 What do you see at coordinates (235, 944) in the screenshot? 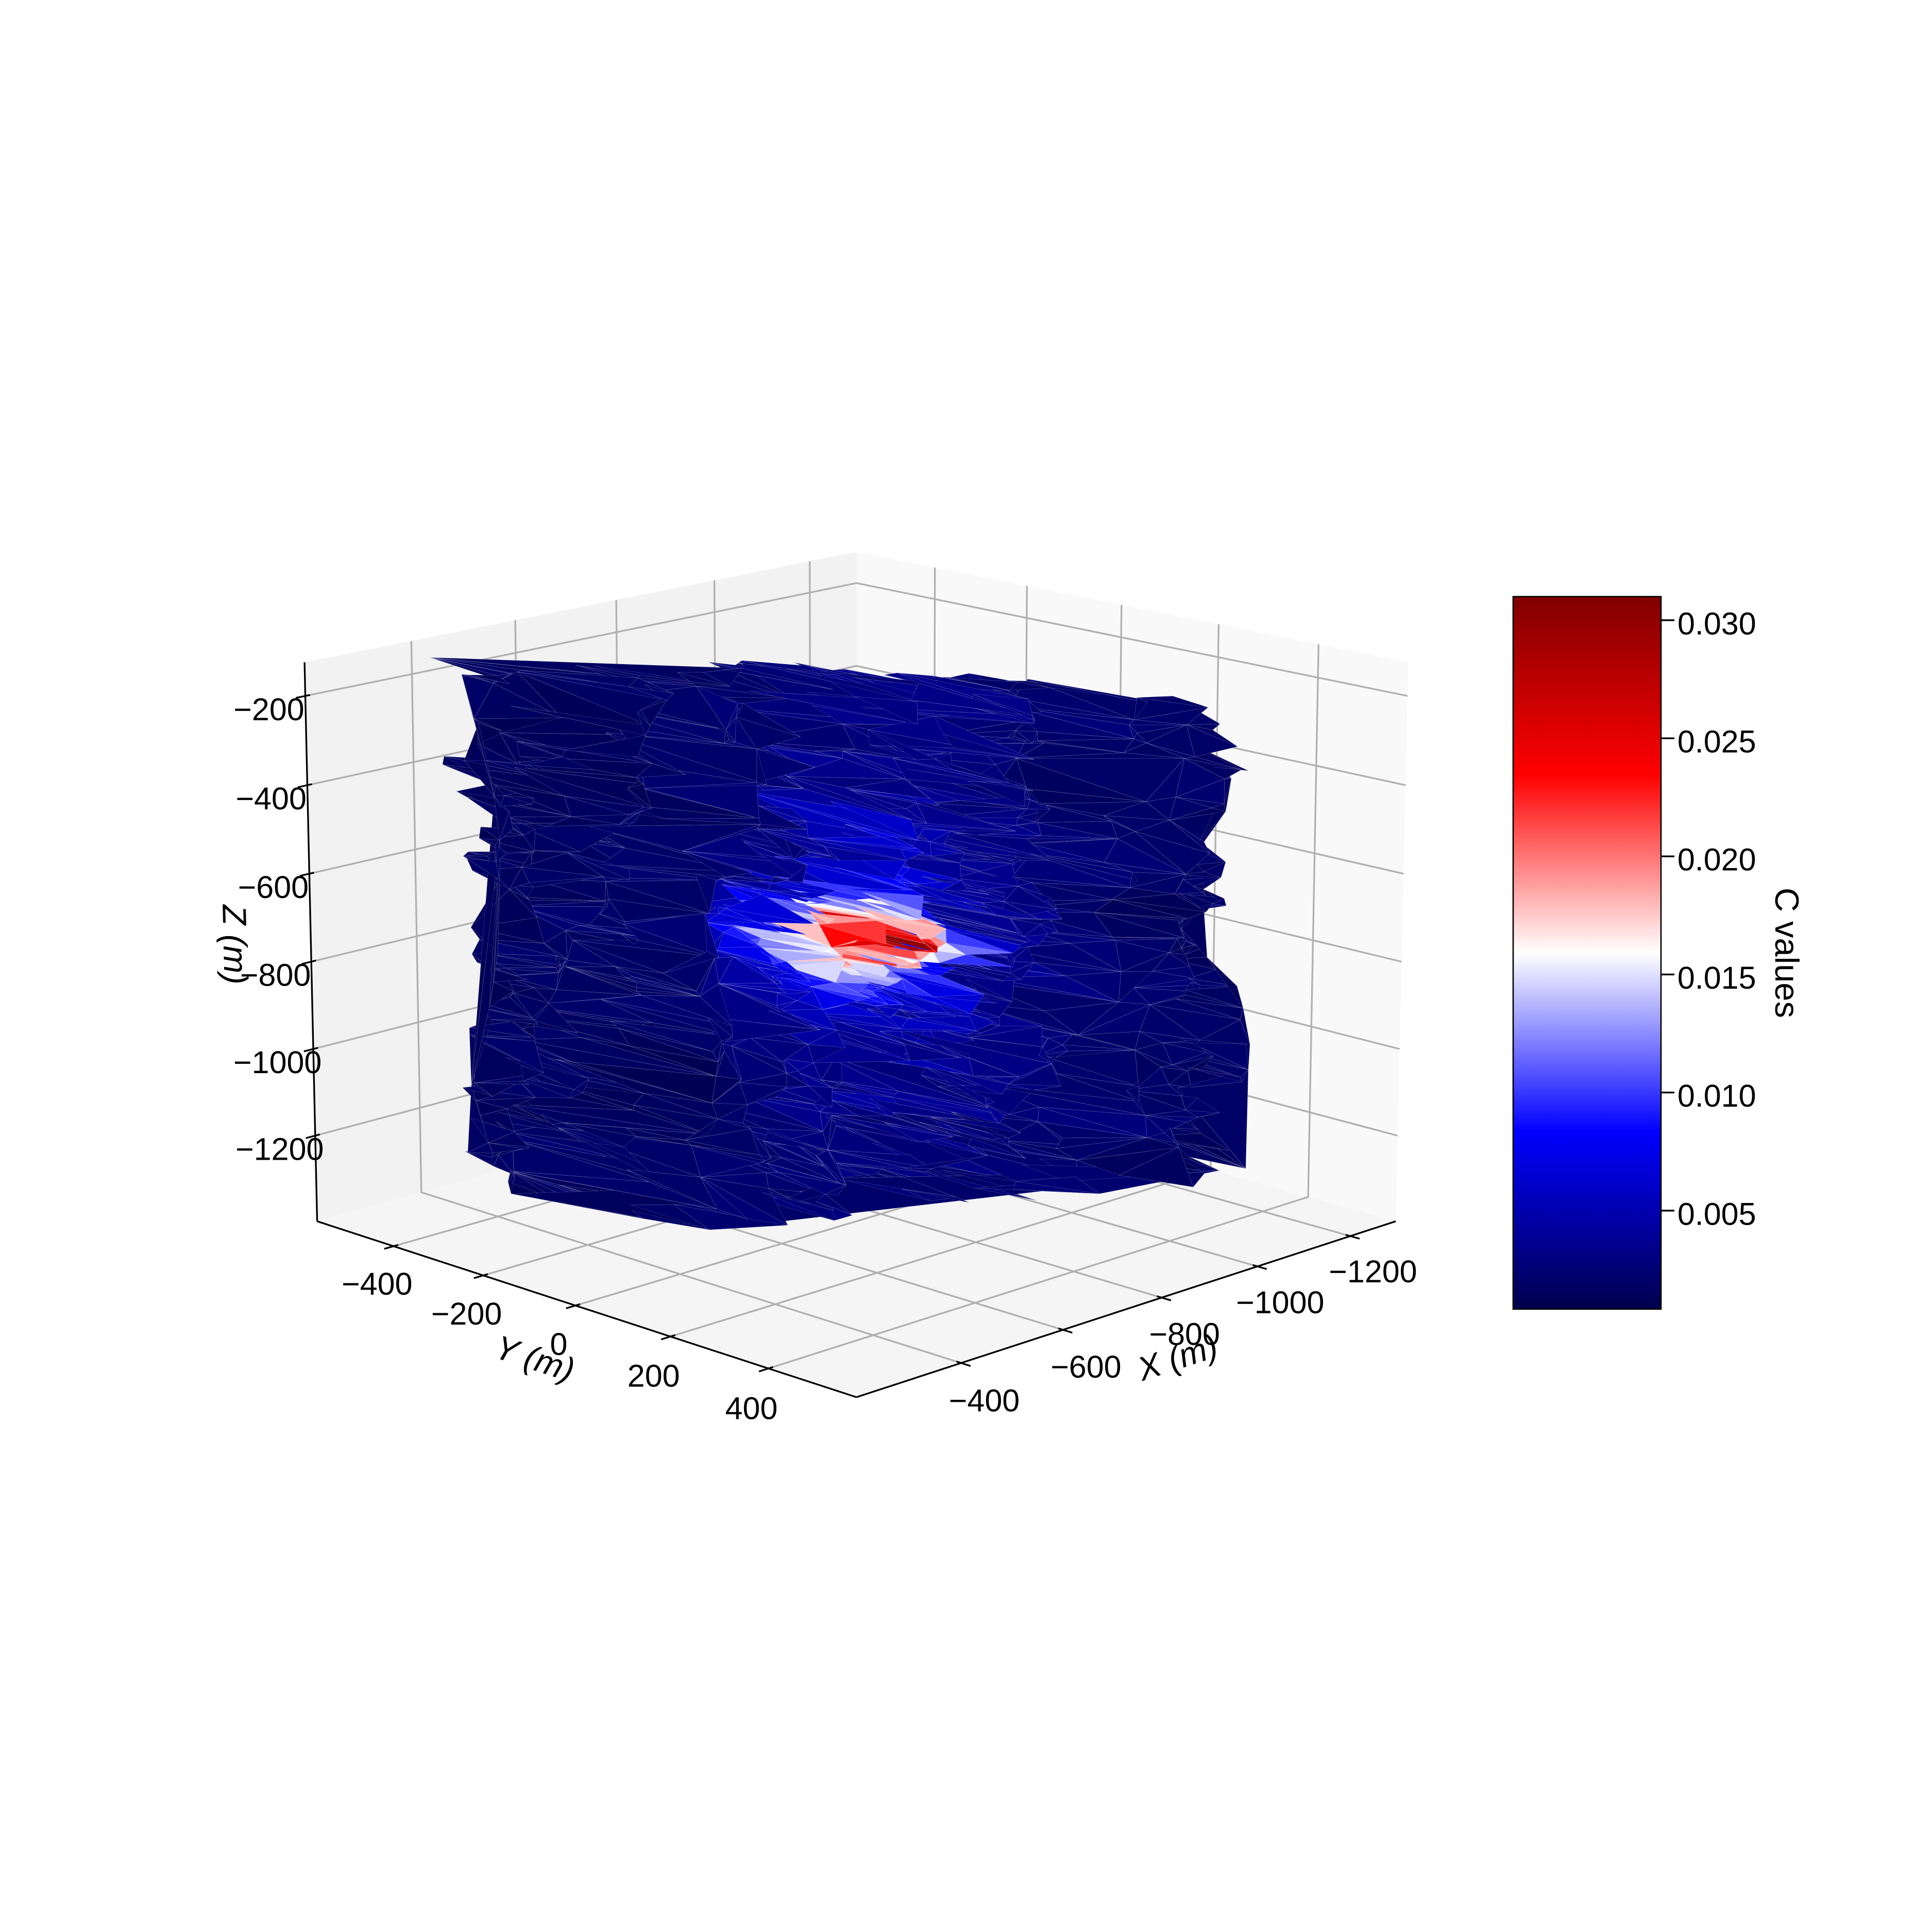
I see `svg-text: Z (m)` at bounding box center [235, 944].